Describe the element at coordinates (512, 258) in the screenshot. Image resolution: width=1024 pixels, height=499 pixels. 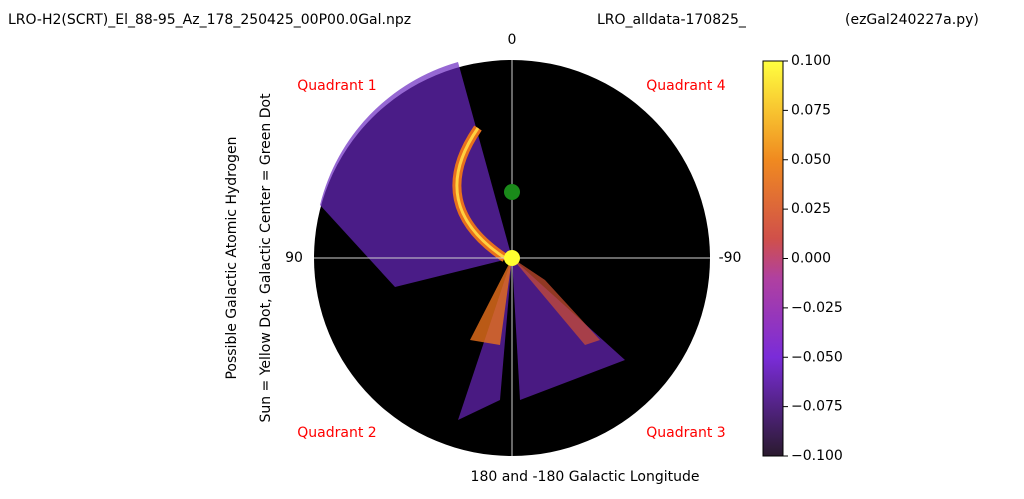
I see `sun-dot` at that location.